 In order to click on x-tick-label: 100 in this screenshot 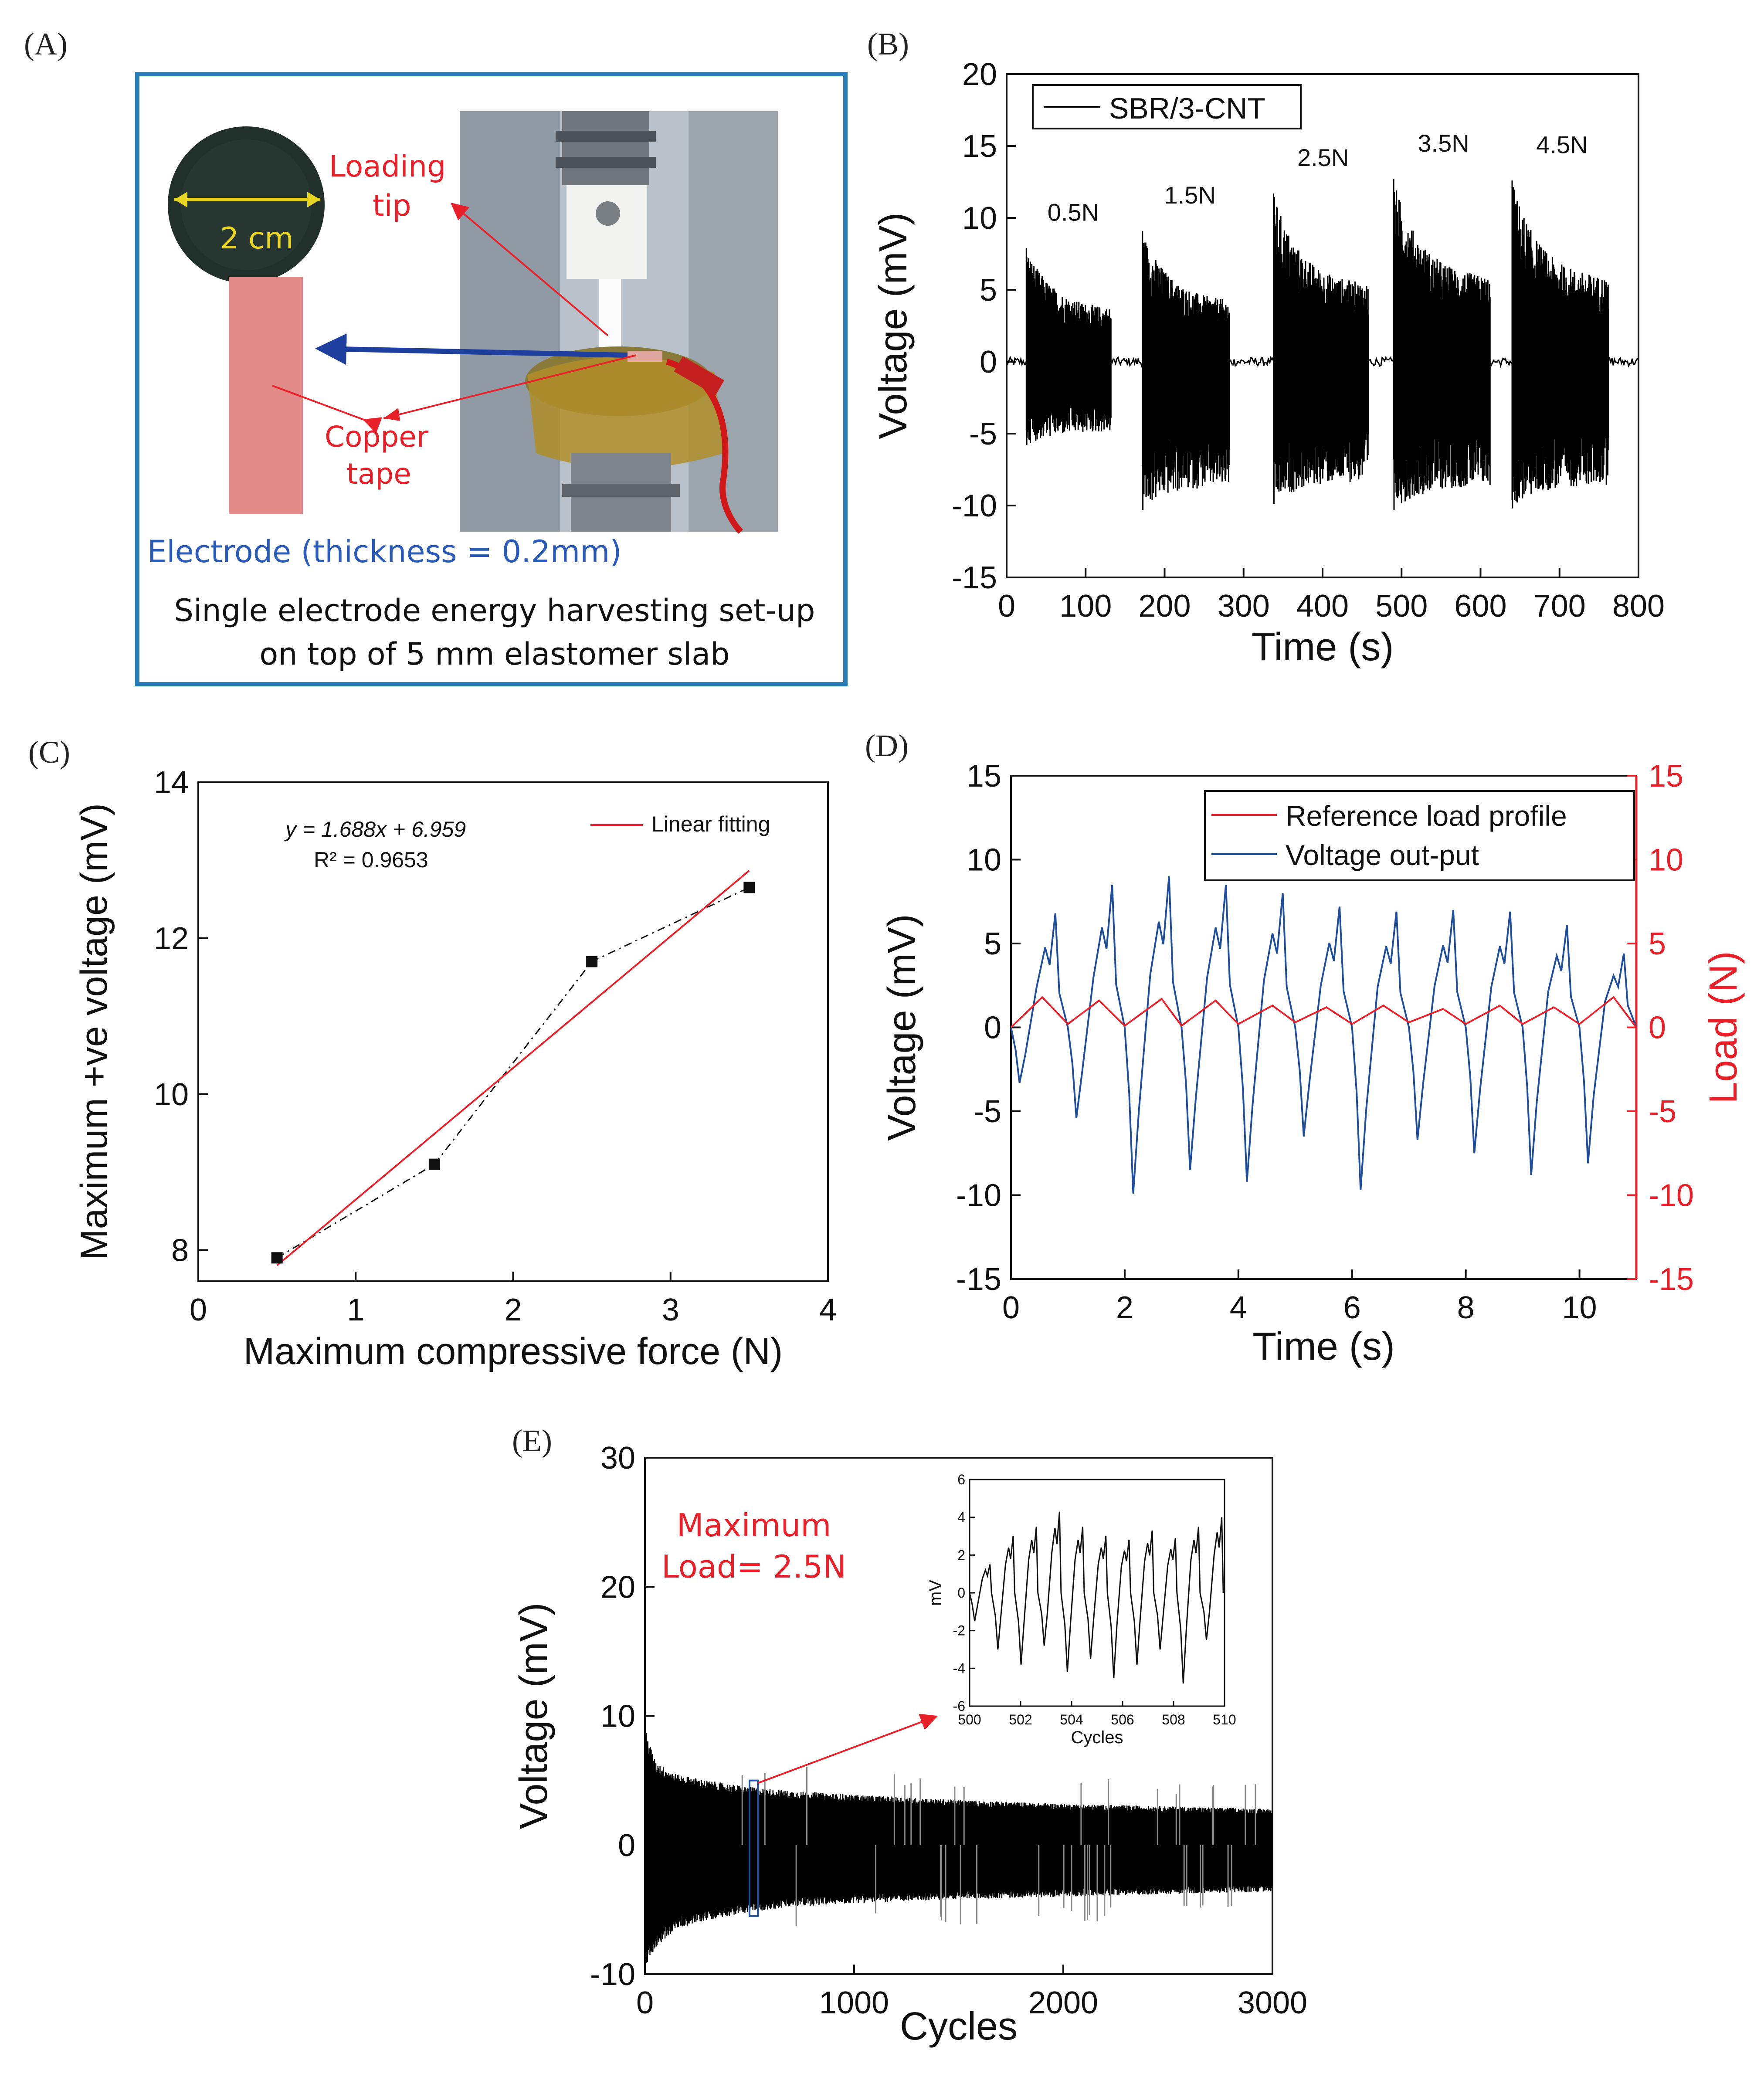, I will do `click(1085, 606)`.